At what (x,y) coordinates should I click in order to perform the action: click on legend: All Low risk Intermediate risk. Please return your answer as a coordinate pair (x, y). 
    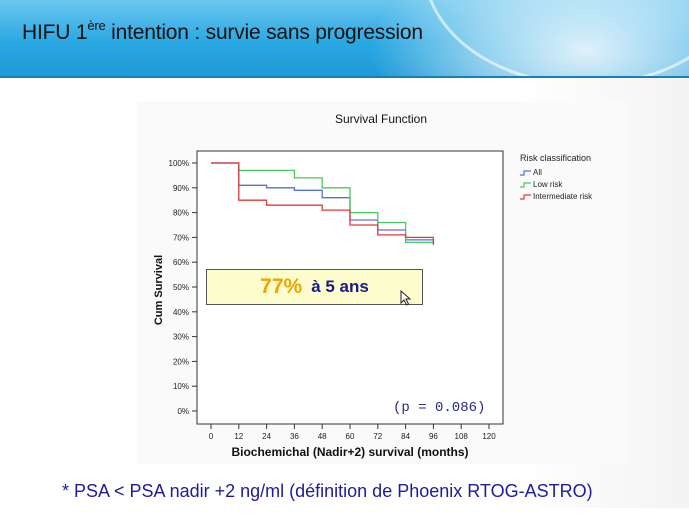
    Looking at the image, I should click on (556, 184).